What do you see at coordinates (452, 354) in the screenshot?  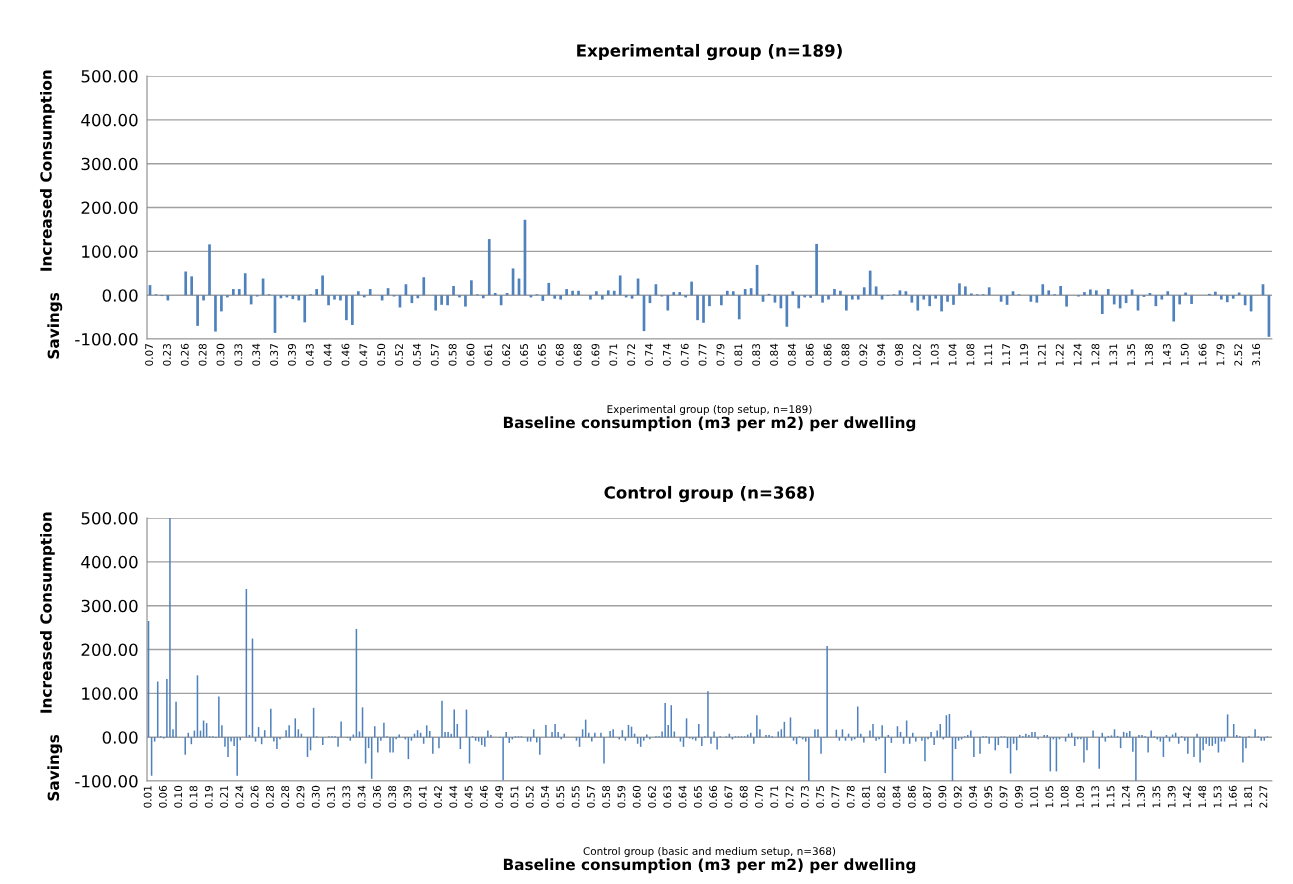 I see `x-tick-label: 0.58` at bounding box center [452, 354].